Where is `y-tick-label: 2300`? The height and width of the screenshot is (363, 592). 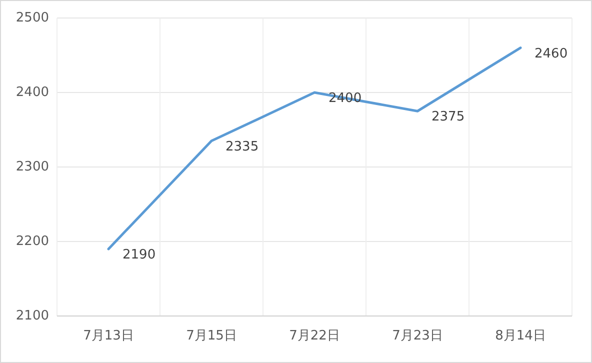 y-tick-label: 2300 is located at coordinates (32, 167).